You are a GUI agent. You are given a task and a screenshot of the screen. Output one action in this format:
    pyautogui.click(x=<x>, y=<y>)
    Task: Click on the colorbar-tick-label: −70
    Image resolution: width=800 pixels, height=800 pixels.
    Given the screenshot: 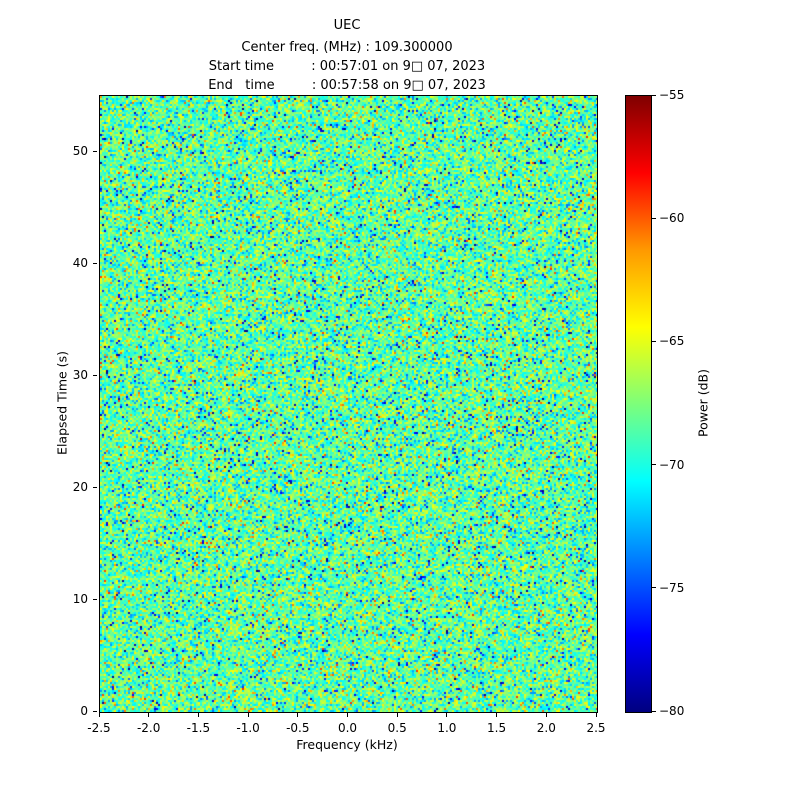 What is the action you would take?
    pyautogui.click(x=672, y=464)
    